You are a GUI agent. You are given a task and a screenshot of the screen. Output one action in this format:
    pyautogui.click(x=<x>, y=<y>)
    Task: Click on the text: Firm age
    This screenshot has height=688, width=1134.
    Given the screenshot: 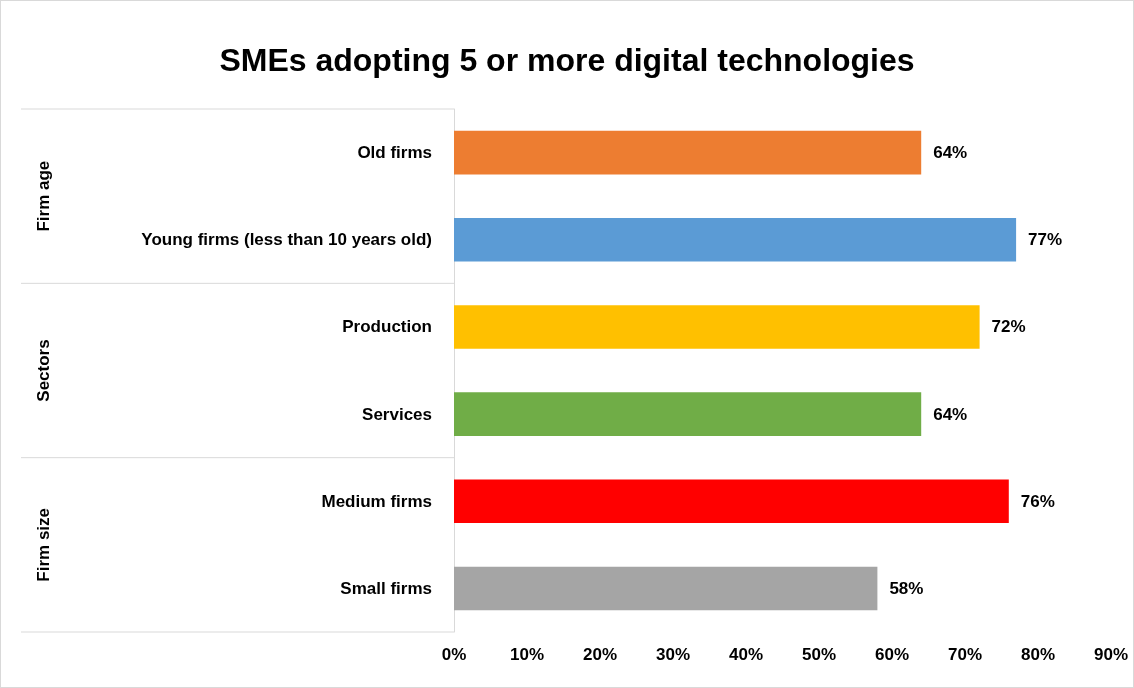 What is the action you would take?
    pyautogui.click(x=43, y=196)
    